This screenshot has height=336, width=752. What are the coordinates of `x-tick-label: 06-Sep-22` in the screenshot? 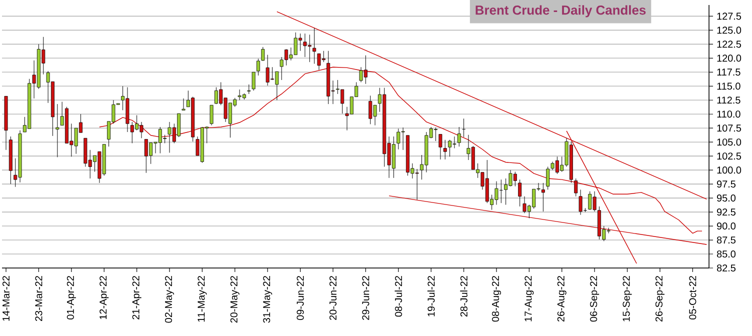 It's located at (595, 299).